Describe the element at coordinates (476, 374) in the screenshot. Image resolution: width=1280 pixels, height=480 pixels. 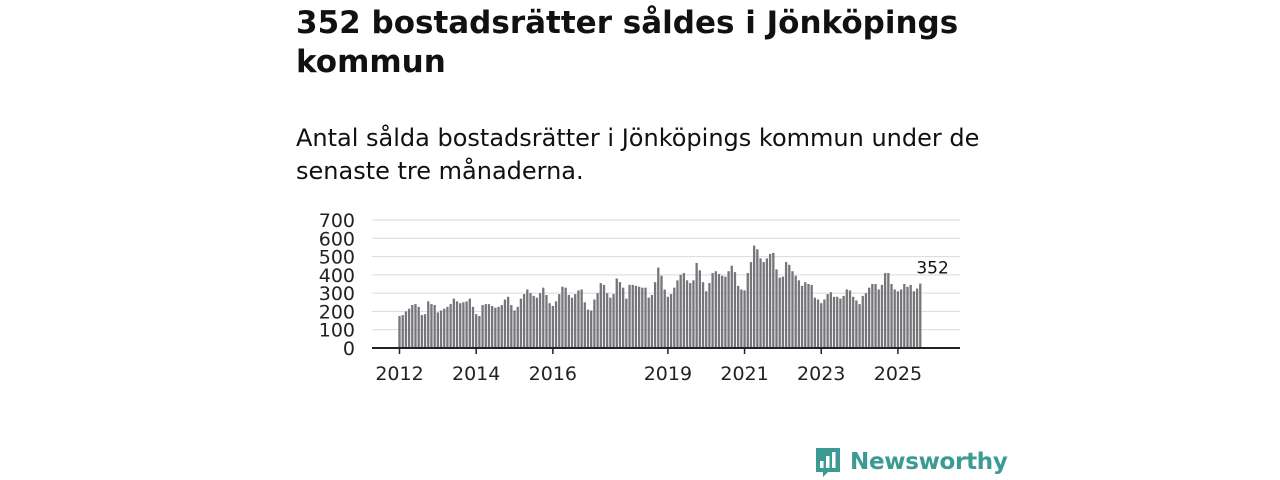
I see `x-tick-label: 2014` at that location.